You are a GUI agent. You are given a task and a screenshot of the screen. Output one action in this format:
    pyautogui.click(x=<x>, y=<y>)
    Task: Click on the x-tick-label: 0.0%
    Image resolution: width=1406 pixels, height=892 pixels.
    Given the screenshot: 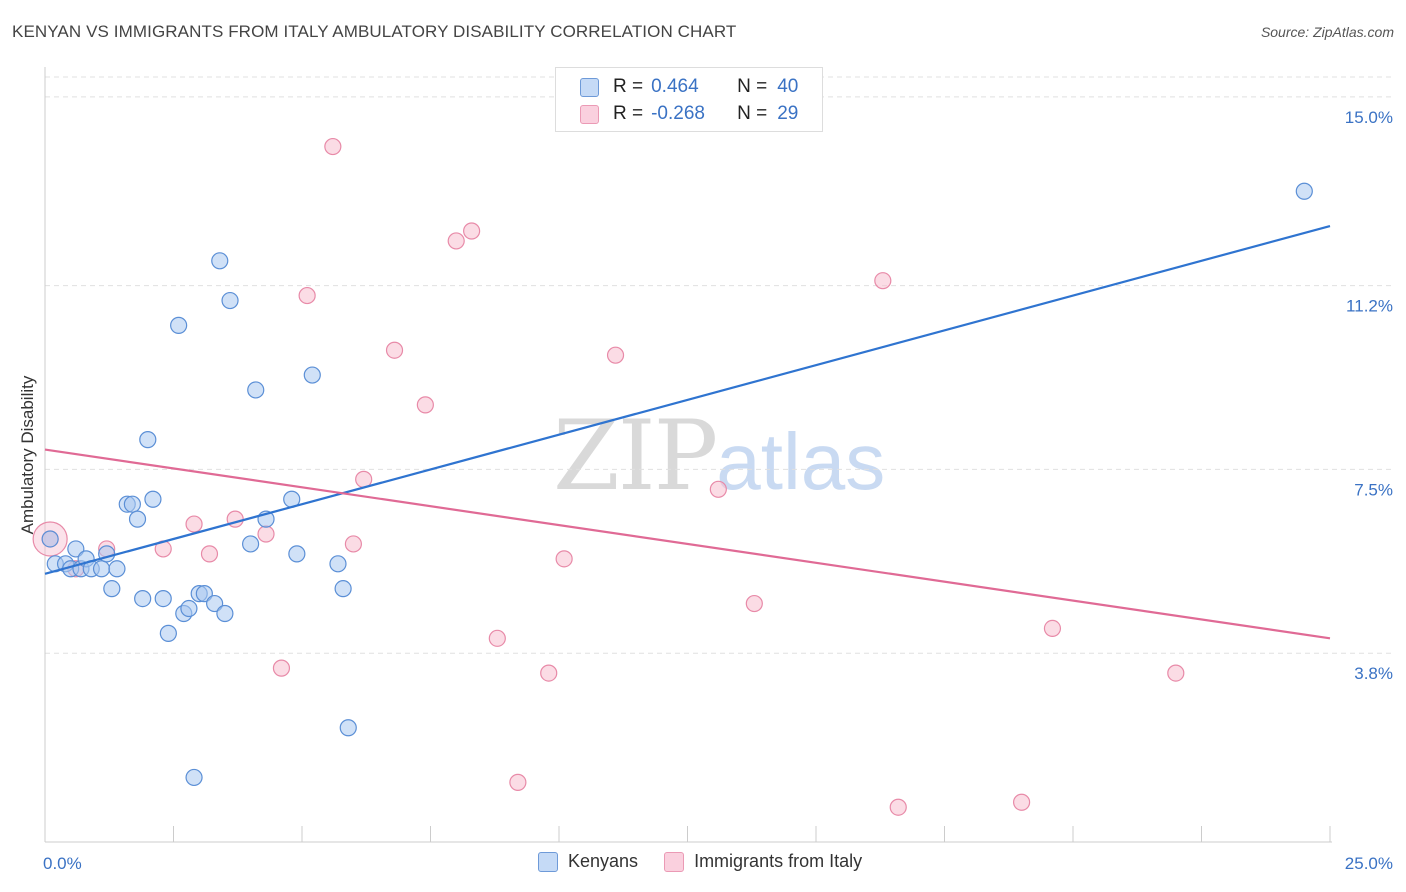 What is the action you would take?
    pyautogui.click(x=62, y=863)
    